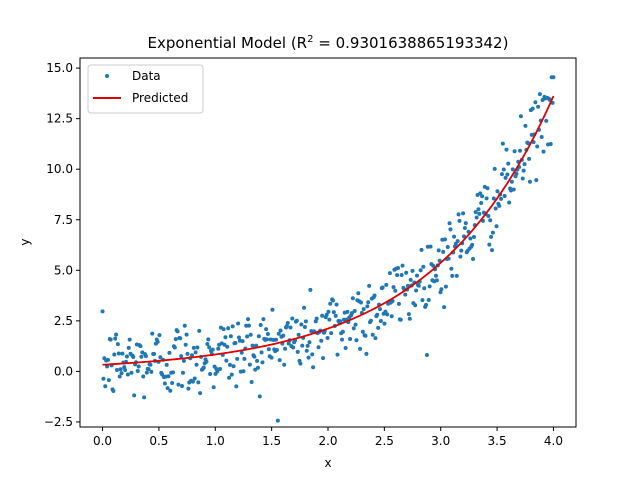  I want to click on x-tick-label: 1.5, so click(271, 441).